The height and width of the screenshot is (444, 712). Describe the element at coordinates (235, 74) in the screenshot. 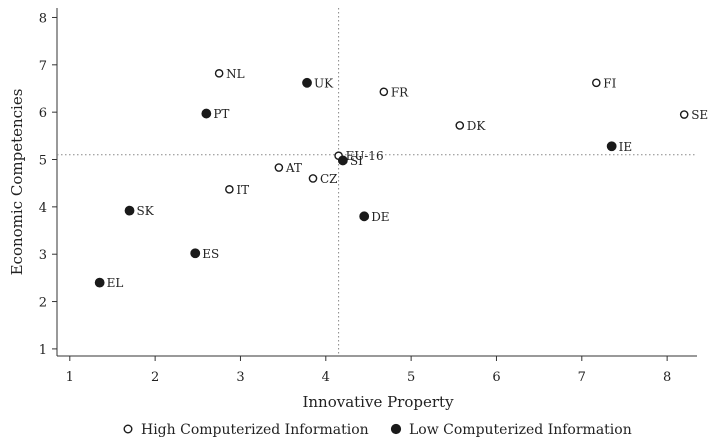

I see `point-label-nl: NL` at that location.